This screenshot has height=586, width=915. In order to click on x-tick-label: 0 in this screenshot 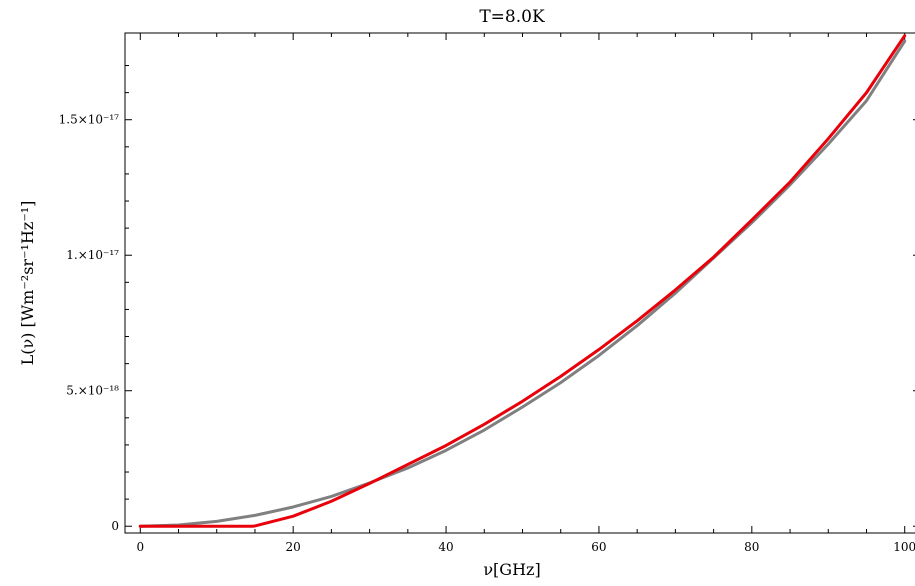, I will do `click(140, 547)`.